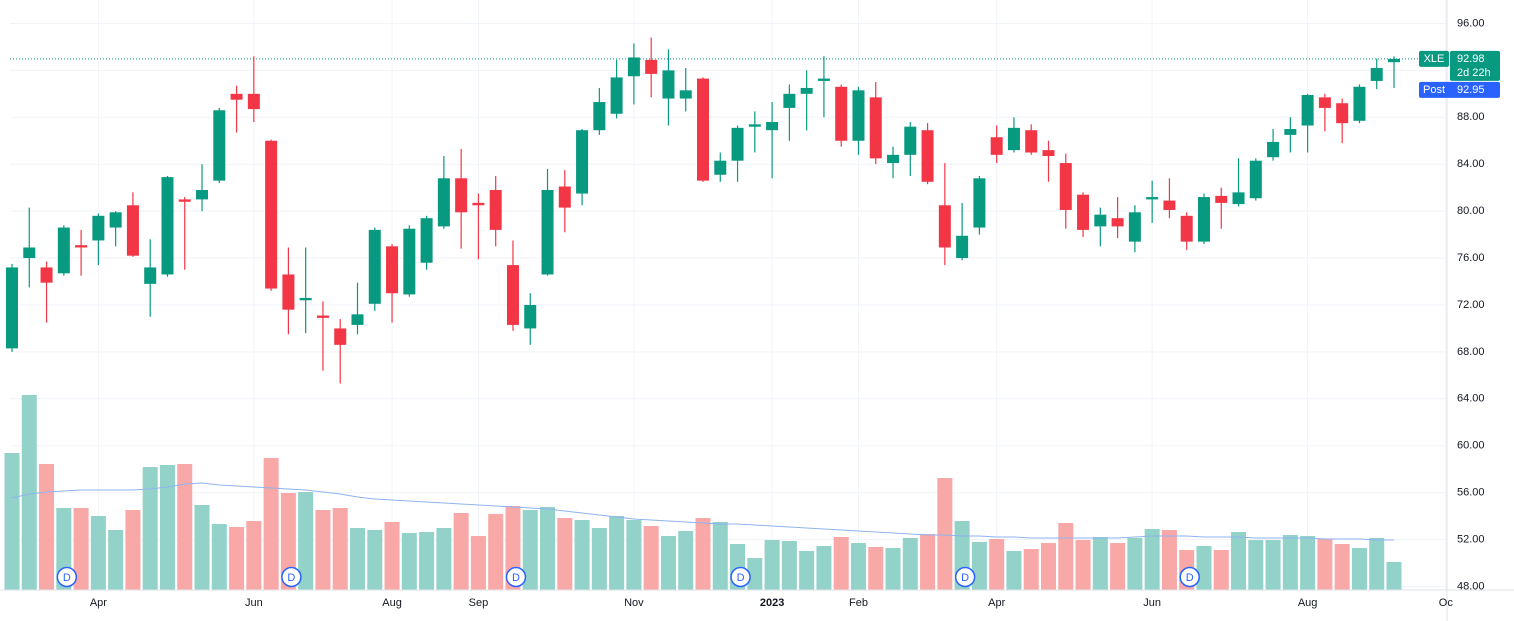 This screenshot has width=1514, height=621. I want to click on y-tick-label: 56.00, so click(1471, 493).